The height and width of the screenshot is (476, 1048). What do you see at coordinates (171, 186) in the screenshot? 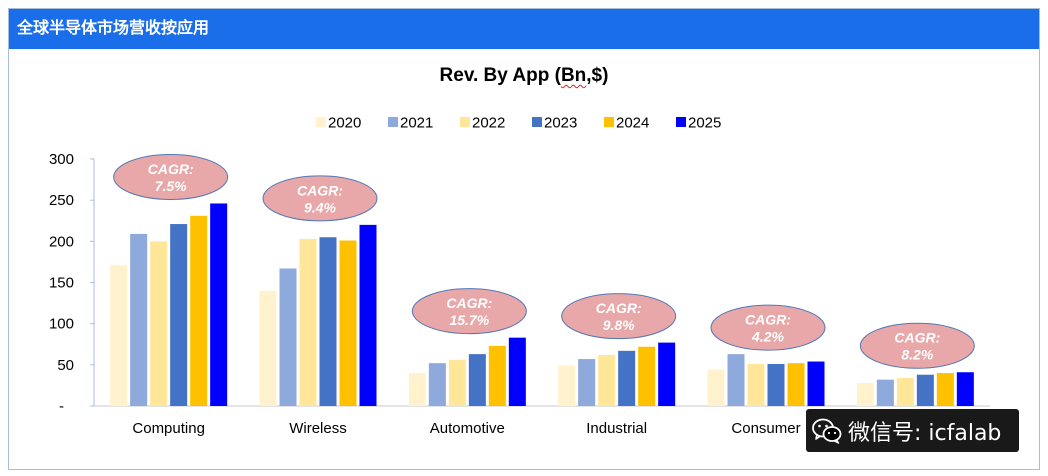
I see `cagr-value: 7.5%` at bounding box center [171, 186].